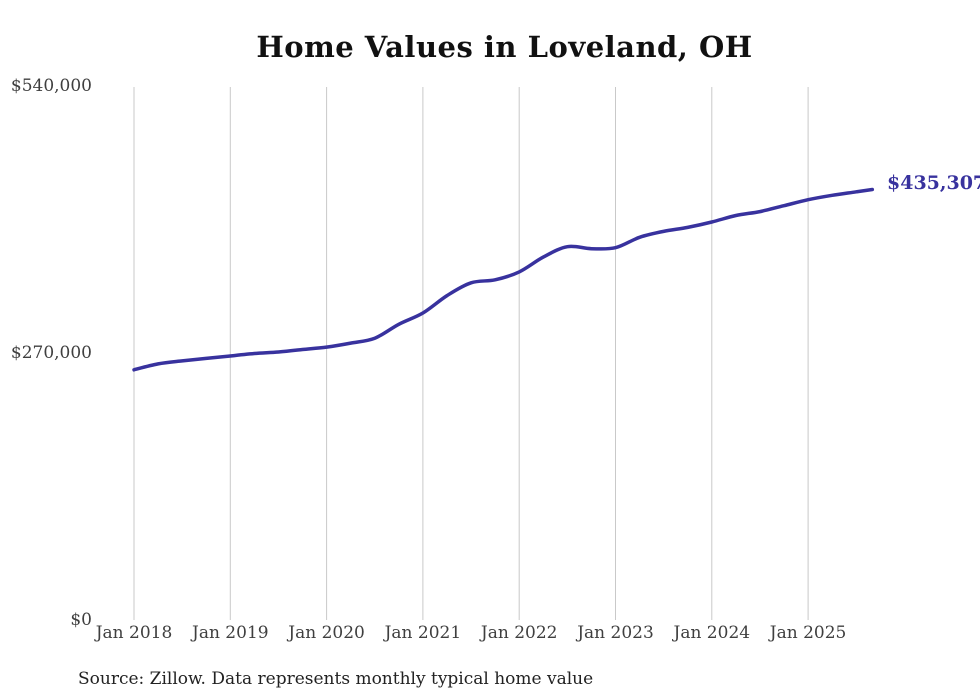 The image size is (980, 699). Describe the element at coordinates (615, 633) in the screenshot. I see `x-tick-label: Jan 2023` at that location.